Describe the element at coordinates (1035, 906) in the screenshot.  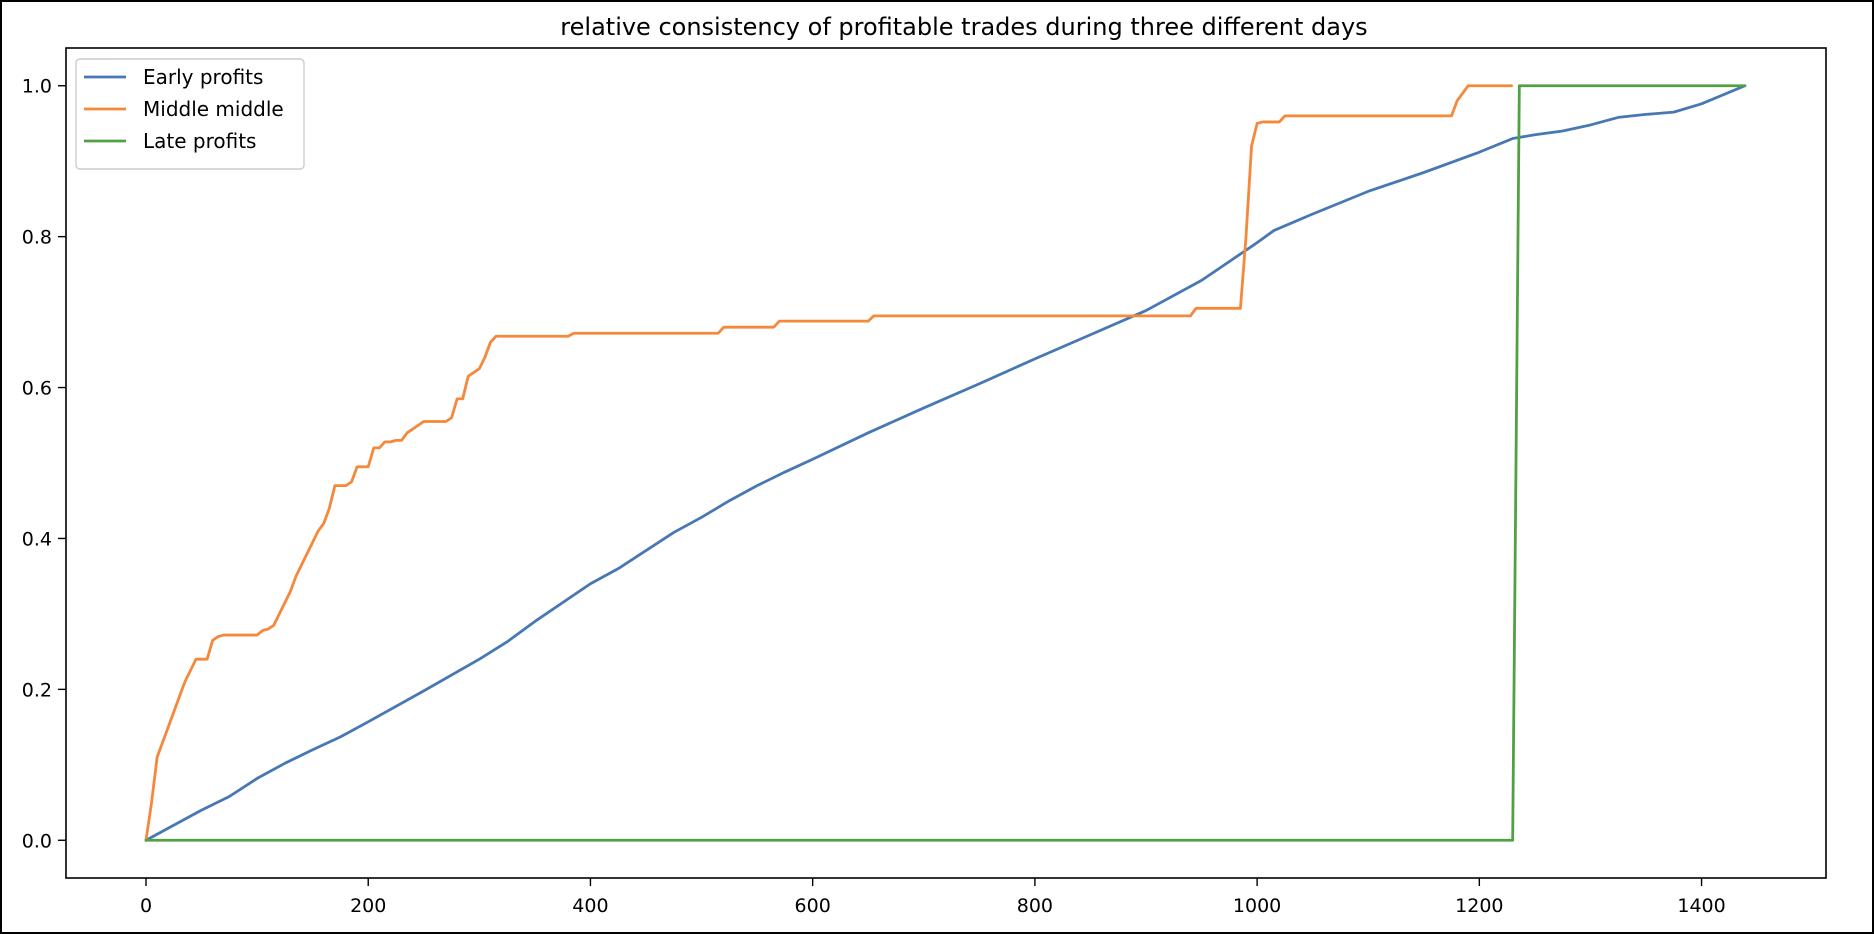
I see `x-tick-label: 800` at that location.